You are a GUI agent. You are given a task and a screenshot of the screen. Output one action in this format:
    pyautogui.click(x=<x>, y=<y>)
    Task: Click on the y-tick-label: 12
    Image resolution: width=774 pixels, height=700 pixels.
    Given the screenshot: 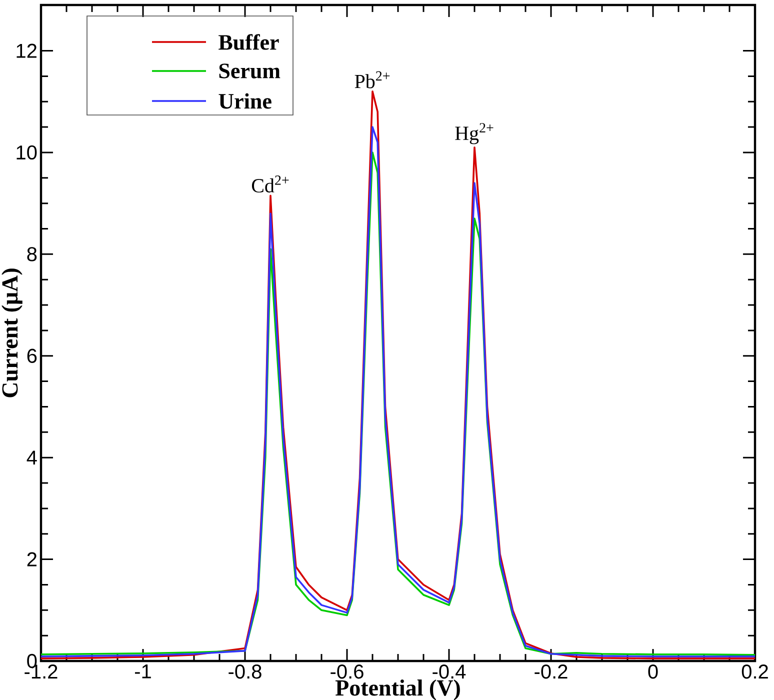 What is the action you would take?
    pyautogui.click(x=26, y=51)
    